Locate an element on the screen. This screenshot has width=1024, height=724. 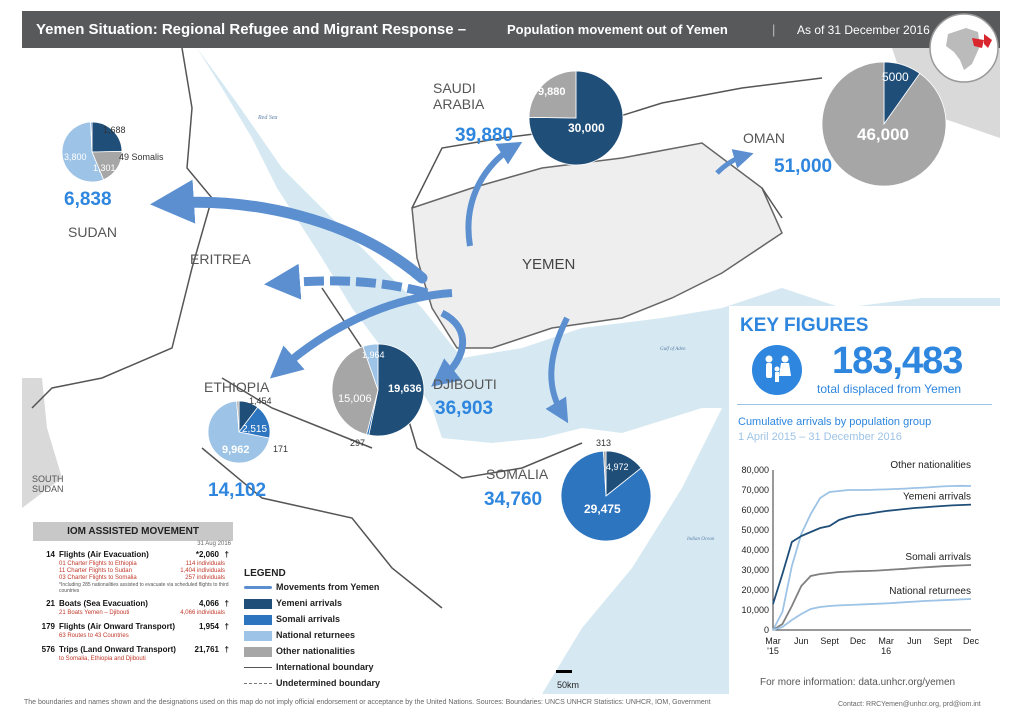
y-tick-label: 60,000 is located at coordinates (755, 510).